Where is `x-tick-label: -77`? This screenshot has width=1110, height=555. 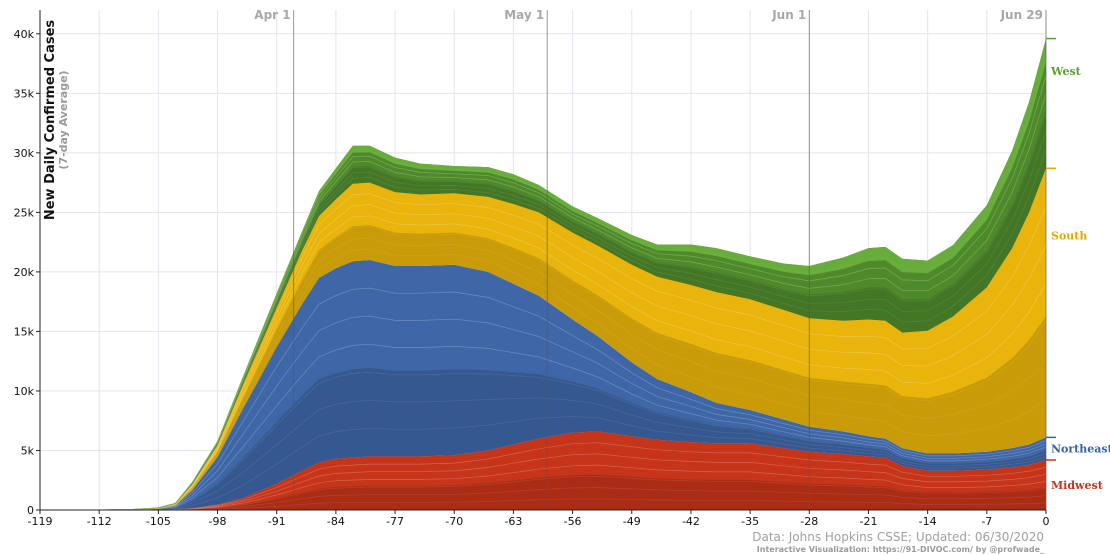 x-tick-label: -77 is located at coordinates (395, 521).